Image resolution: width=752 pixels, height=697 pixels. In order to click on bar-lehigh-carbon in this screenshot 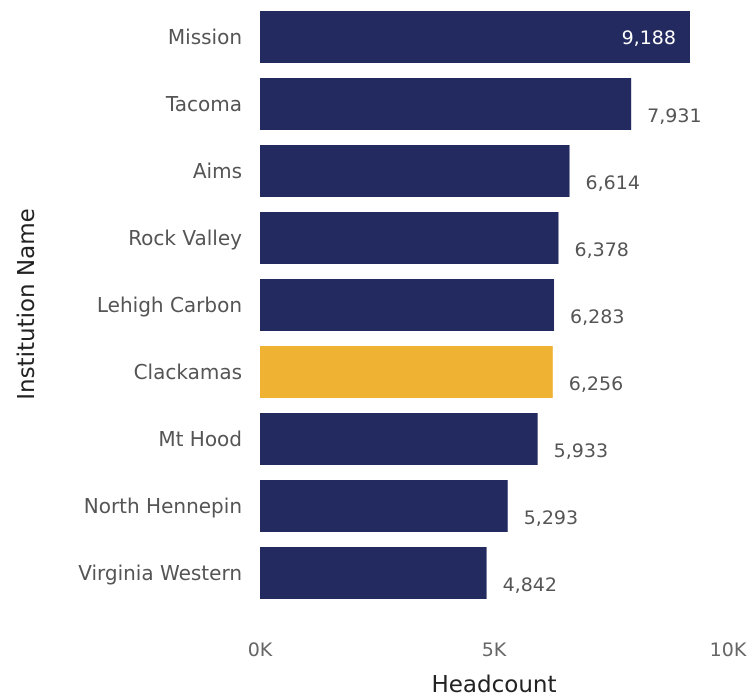, I will do `click(407, 305)`.